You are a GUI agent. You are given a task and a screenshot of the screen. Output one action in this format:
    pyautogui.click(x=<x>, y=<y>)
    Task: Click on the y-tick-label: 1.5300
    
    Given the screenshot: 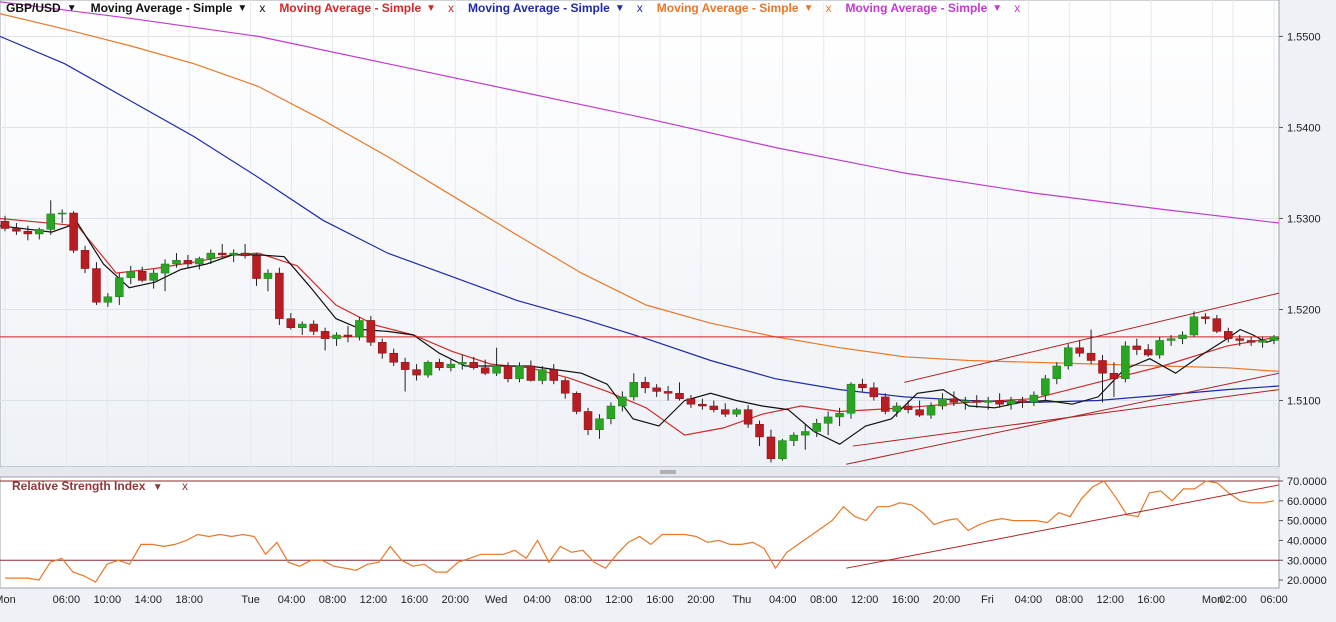 What is the action you would take?
    pyautogui.click(x=1304, y=219)
    